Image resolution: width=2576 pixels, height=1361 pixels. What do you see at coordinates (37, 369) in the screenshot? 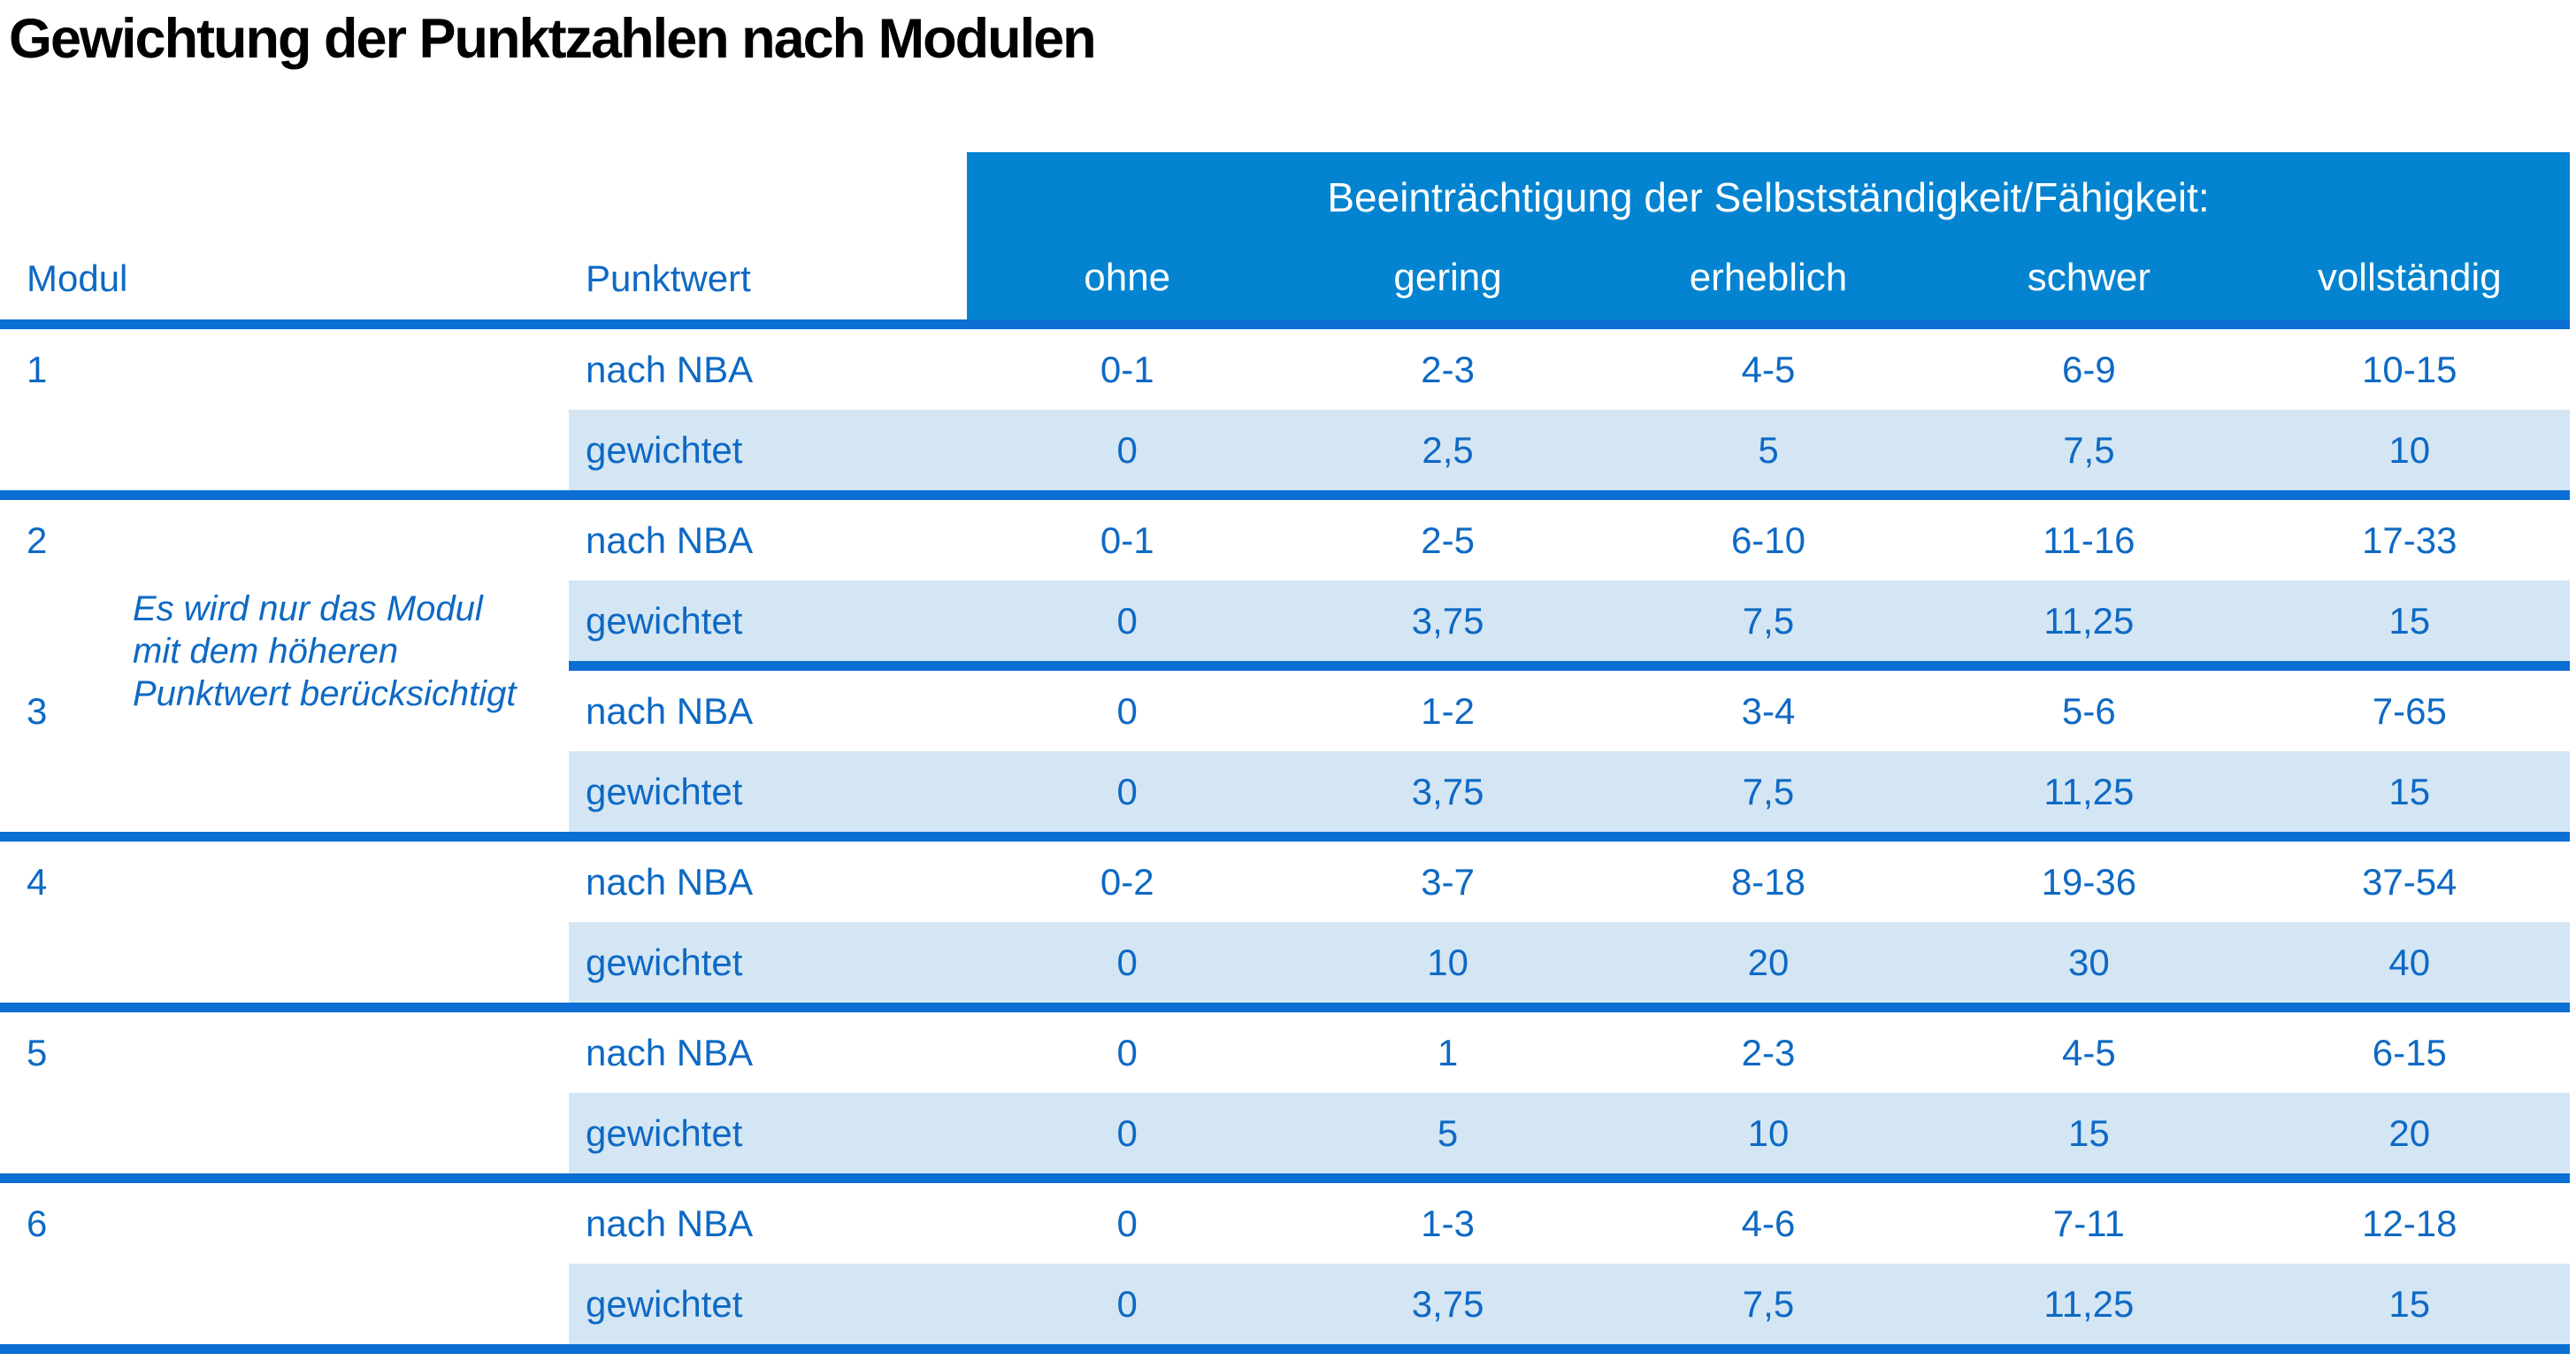
I see `module-number: 1` at bounding box center [37, 369].